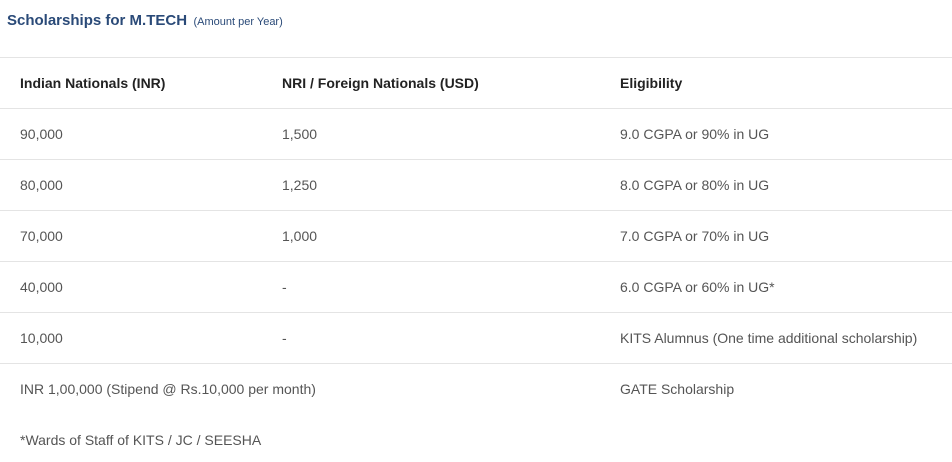 This screenshot has width=952, height=462. What do you see at coordinates (695, 236) in the screenshot?
I see `cell-eligibility: 7.0 CGPA or 70% in UG` at bounding box center [695, 236].